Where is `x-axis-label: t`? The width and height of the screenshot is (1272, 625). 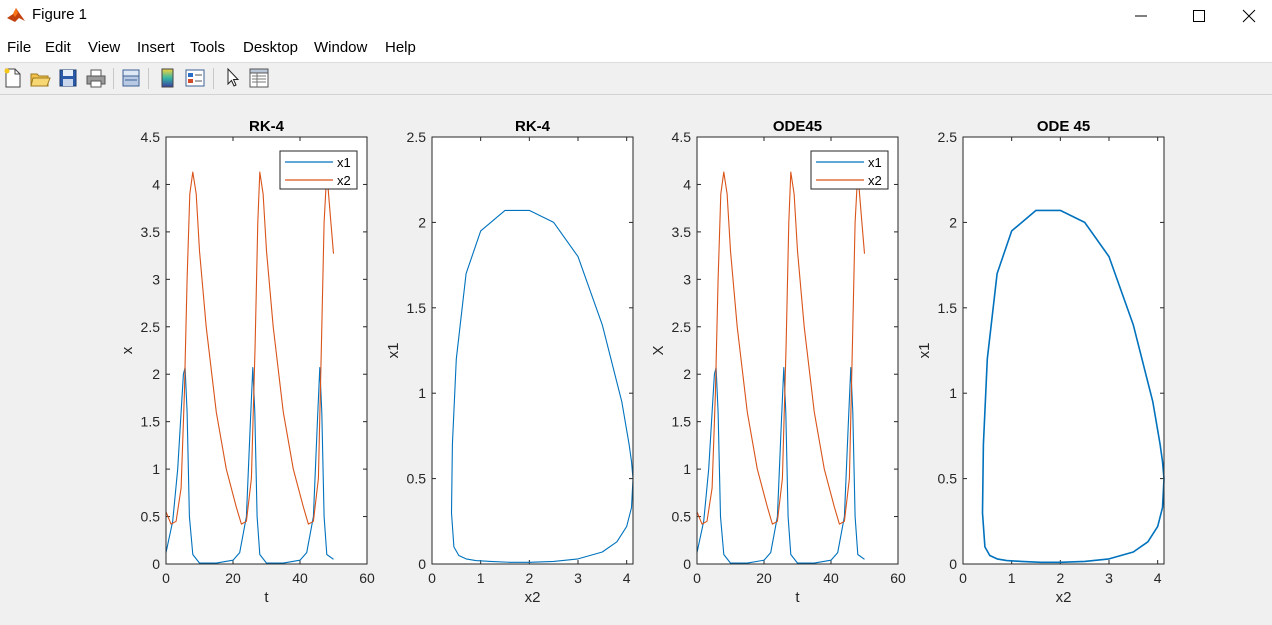
x-axis-label: t is located at coordinates (797, 597).